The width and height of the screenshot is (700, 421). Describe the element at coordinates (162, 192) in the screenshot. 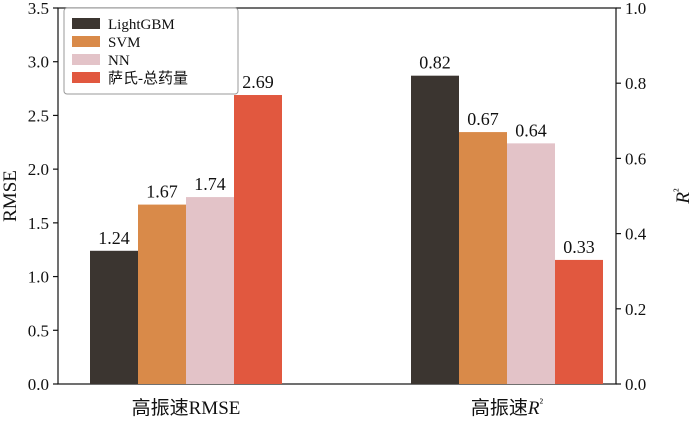

I see `value-label: 1.67` at that location.